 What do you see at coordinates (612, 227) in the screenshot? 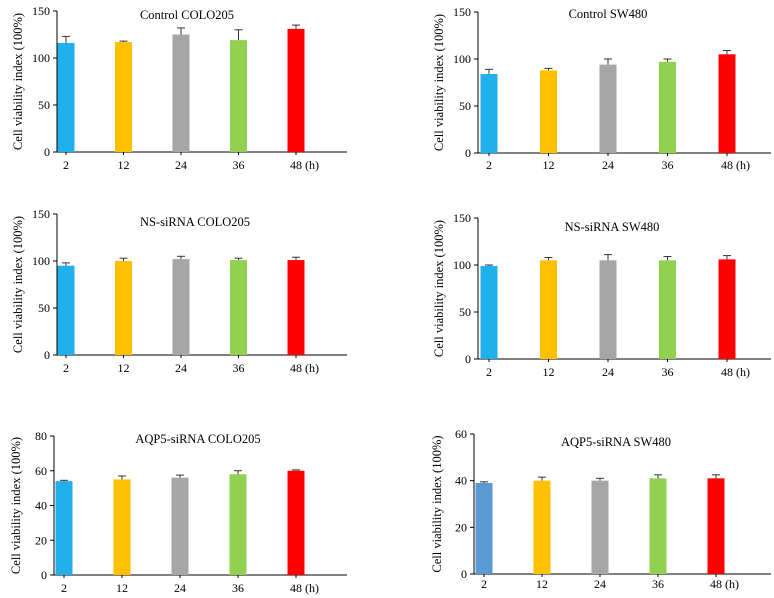
I see `chart-title: NS-siRNA SW480` at bounding box center [612, 227].